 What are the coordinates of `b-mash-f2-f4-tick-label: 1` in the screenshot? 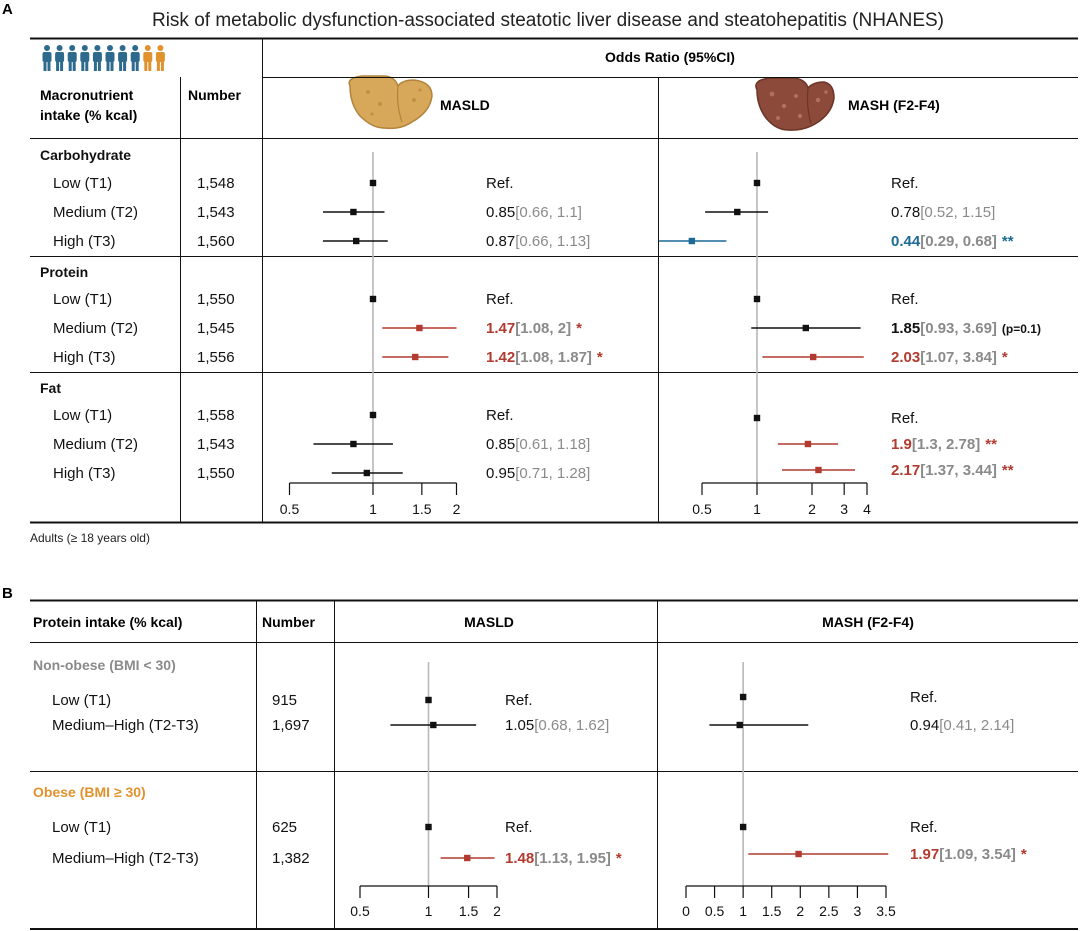 It's located at (743, 911).